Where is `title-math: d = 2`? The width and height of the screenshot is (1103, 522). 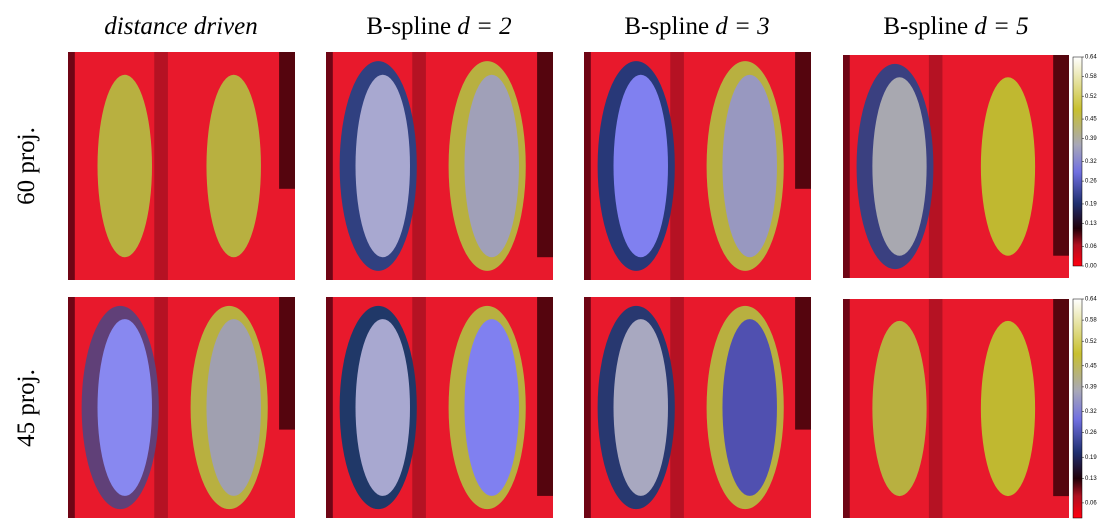 title-math: d = 2 is located at coordinates (484, 26).